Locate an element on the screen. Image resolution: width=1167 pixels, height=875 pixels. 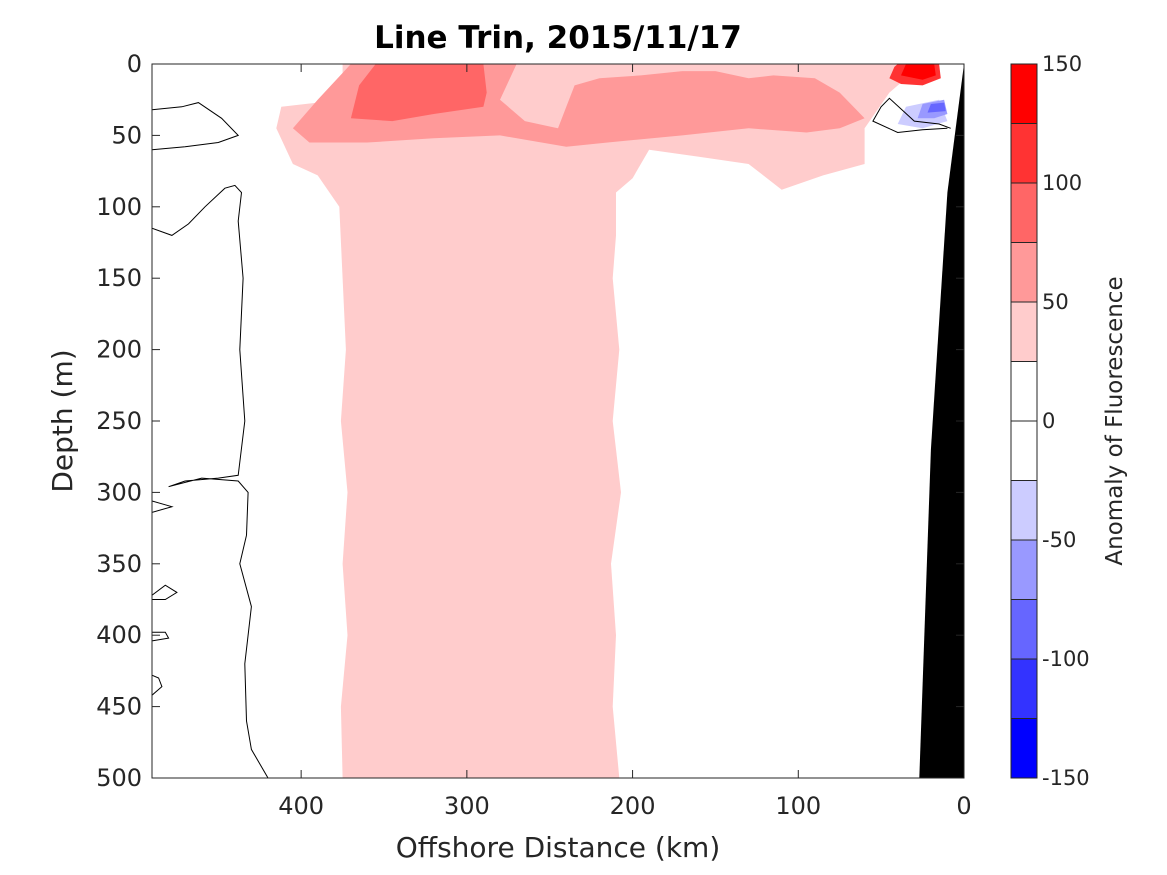
y-tick-label-50: 50 is located at coordinates (126, 135).